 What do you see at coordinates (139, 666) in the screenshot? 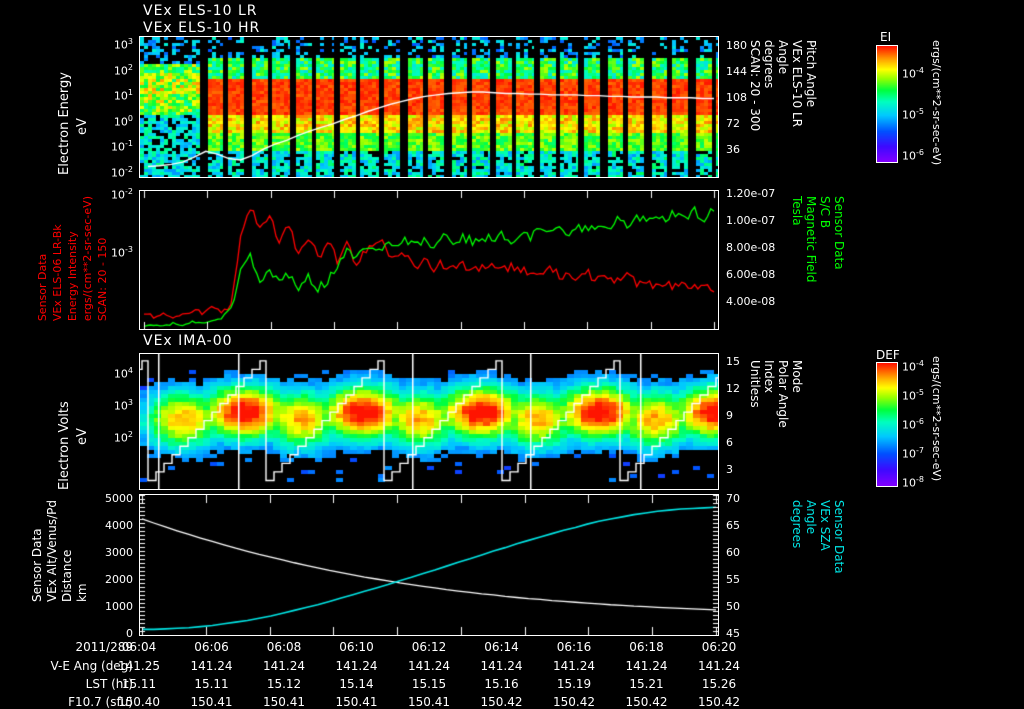
I see `table-cell: 141.25` at bounding box center [139, 666].